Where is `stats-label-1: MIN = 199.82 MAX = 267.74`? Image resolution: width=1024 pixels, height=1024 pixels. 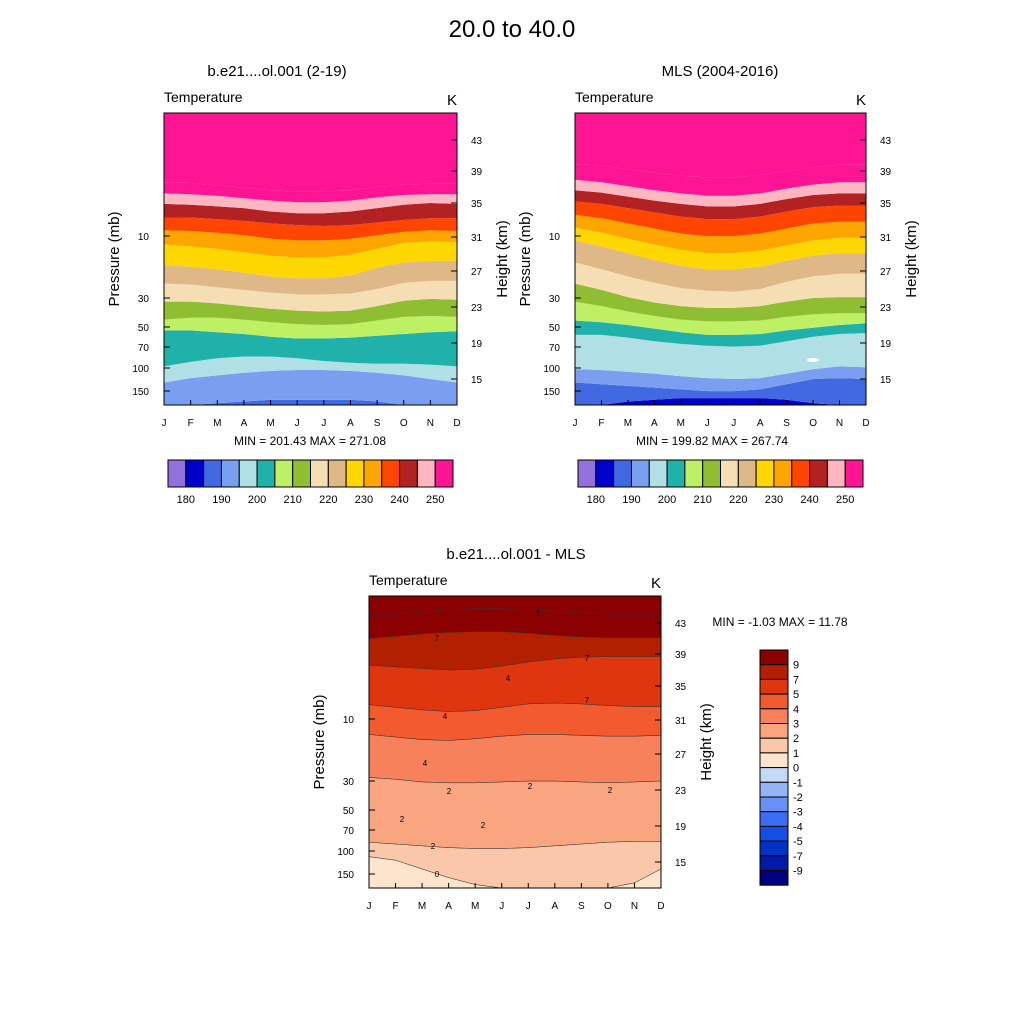 stats-label-1: MIN = 199.82 MAX = 267.74 is located at coordinates (712, 441).